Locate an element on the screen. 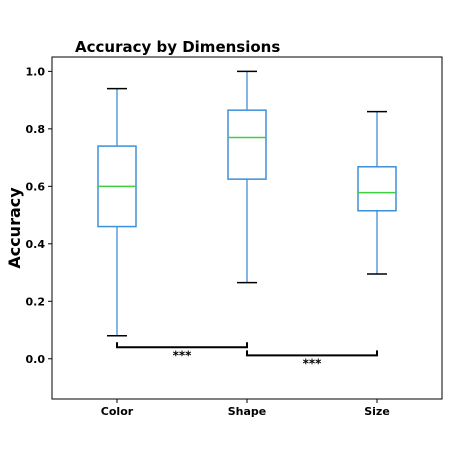  chart-title: Accuracy by Dimensions is located at coordinates (177, 47).